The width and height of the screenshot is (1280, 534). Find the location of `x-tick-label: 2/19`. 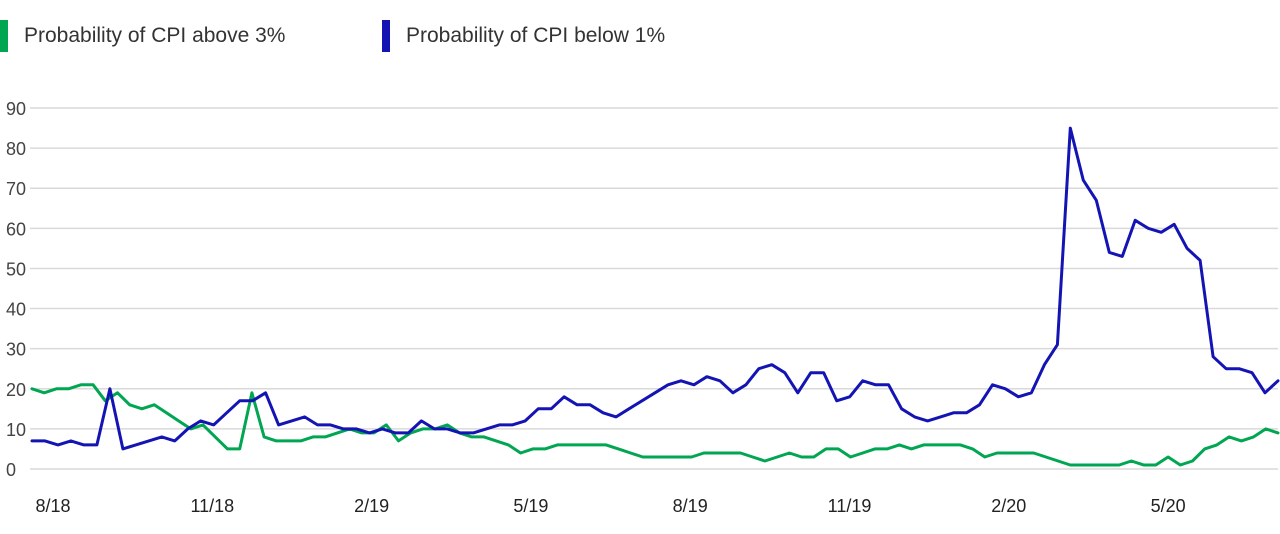

x-tick-label: 2/19 is located at coordinates (371, 506).